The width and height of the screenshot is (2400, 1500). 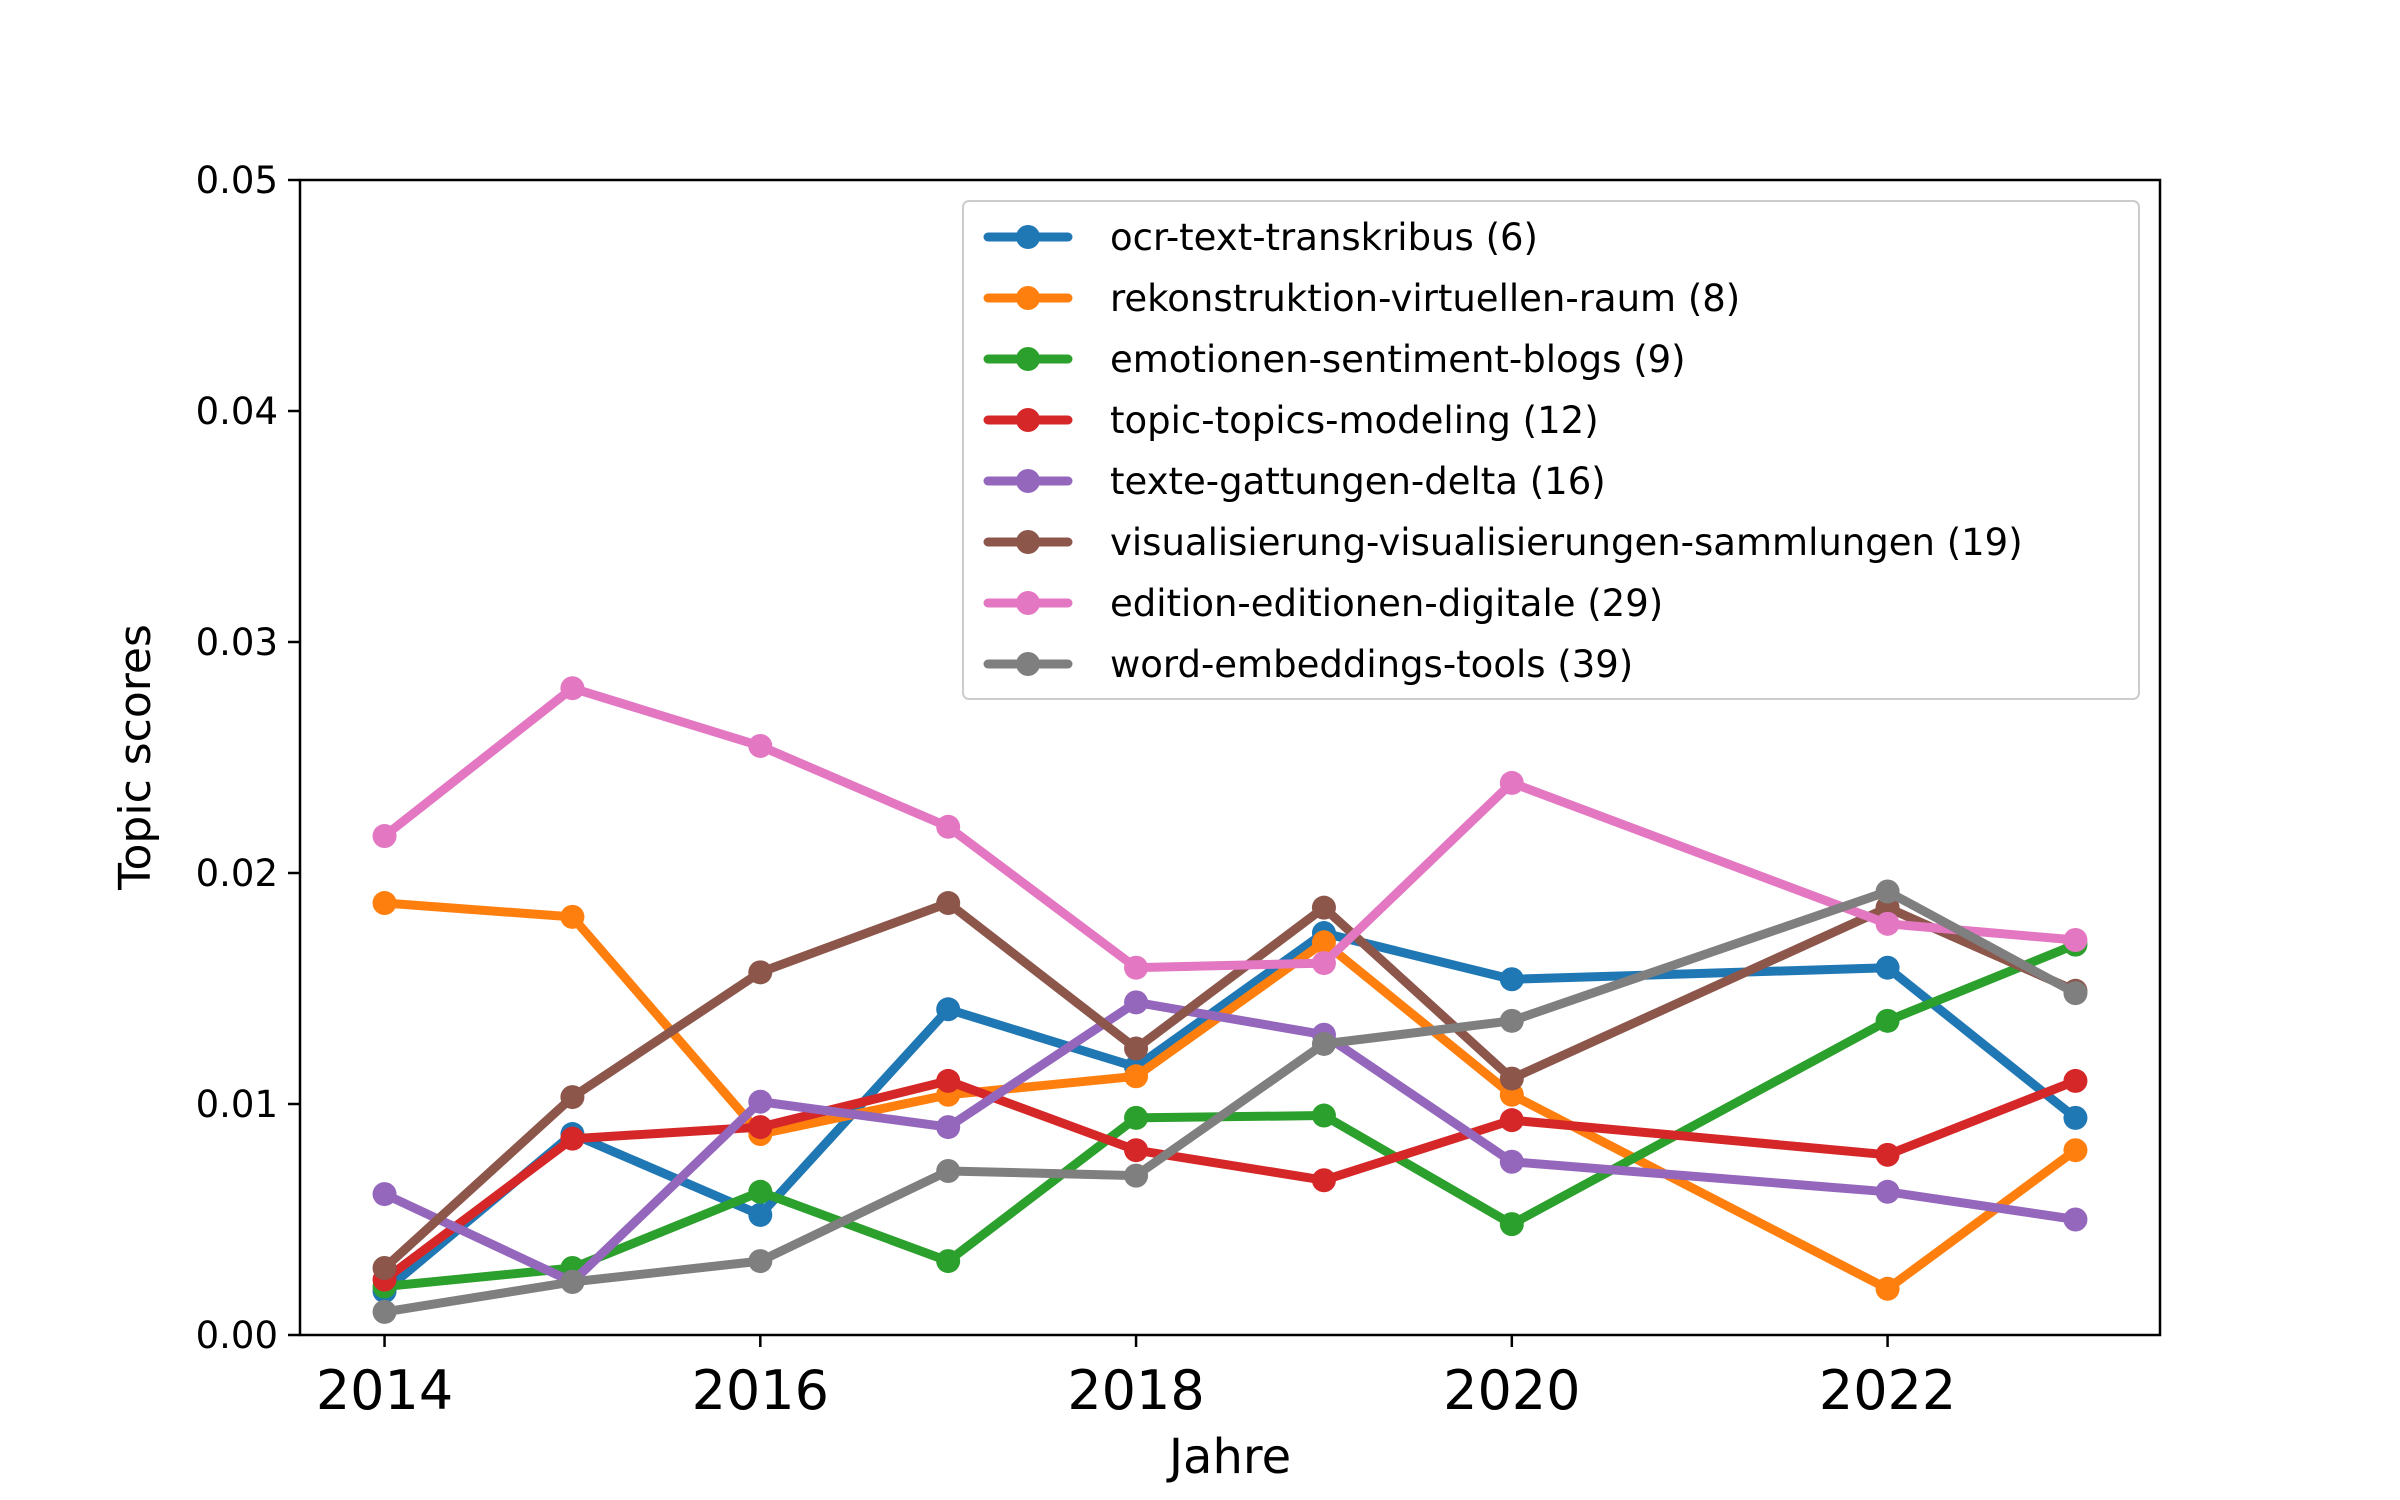 I want to click on legend-entry: word-embeddings-tools (39), so click(x=1308, y=664).